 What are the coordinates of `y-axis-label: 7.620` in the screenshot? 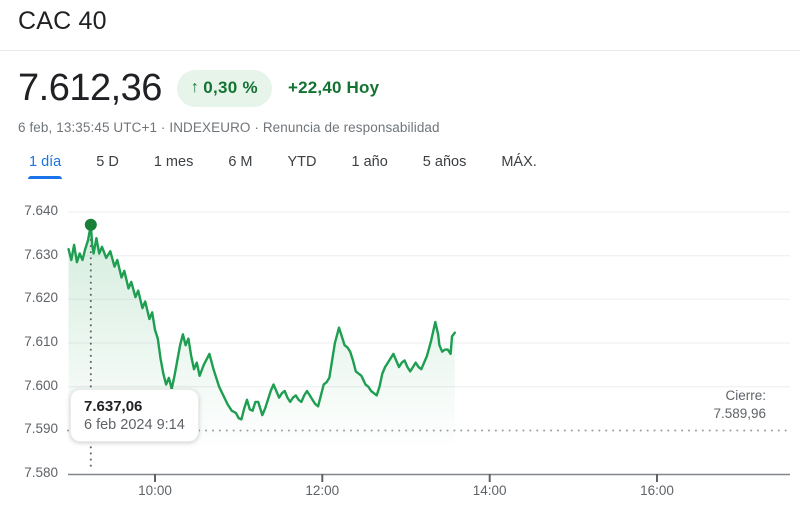 It's located at (41, 298).